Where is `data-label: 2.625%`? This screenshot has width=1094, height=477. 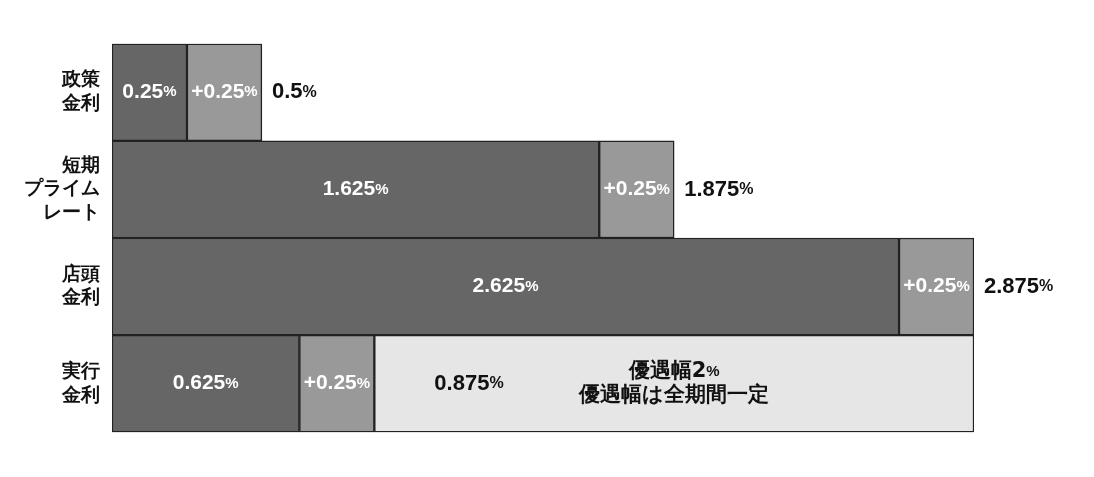 data-label: 2.625% is located at coordinates (505, 285).